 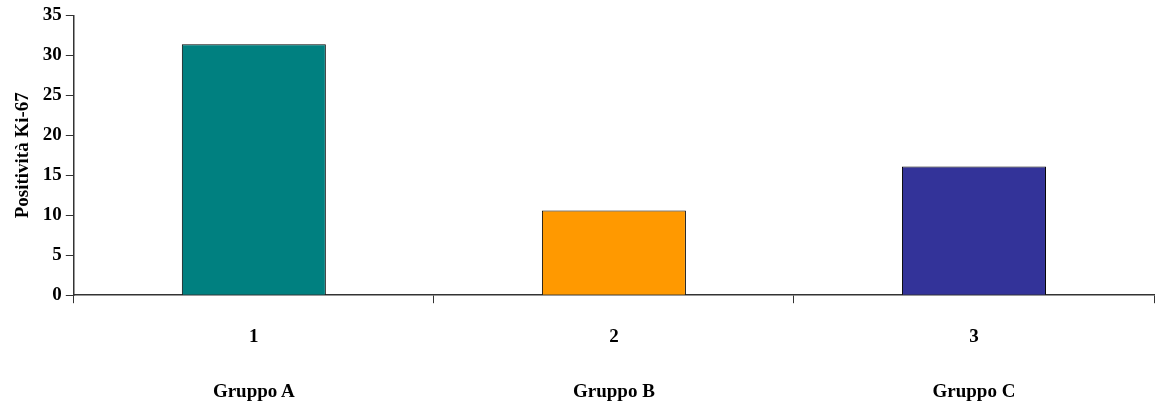 I want to click on y-tick-label: 30, so click(x=52, y=54).